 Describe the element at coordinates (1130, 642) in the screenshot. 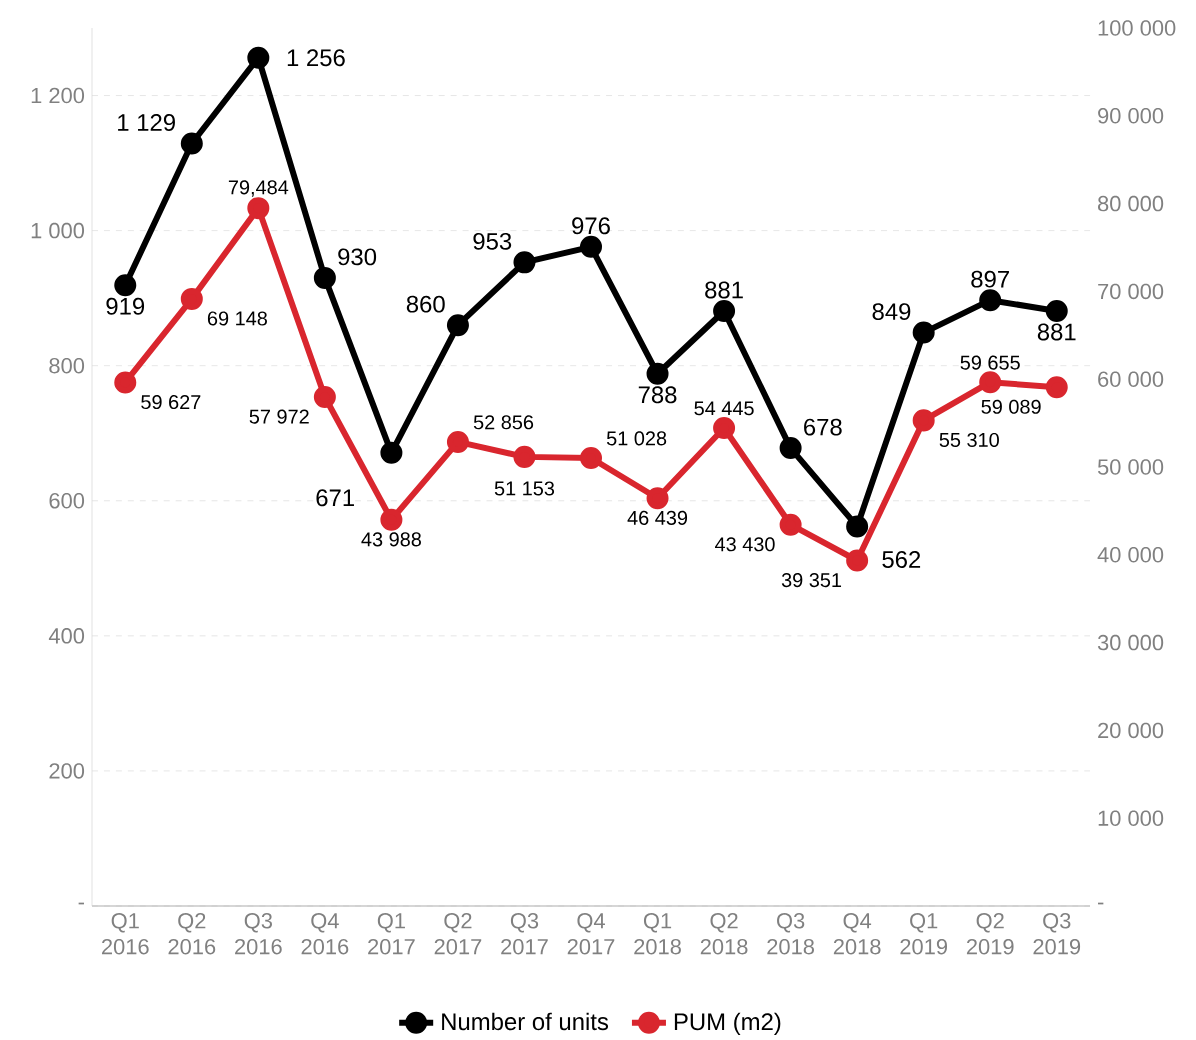

I see `y2-tick-label: 30 000` at that location.